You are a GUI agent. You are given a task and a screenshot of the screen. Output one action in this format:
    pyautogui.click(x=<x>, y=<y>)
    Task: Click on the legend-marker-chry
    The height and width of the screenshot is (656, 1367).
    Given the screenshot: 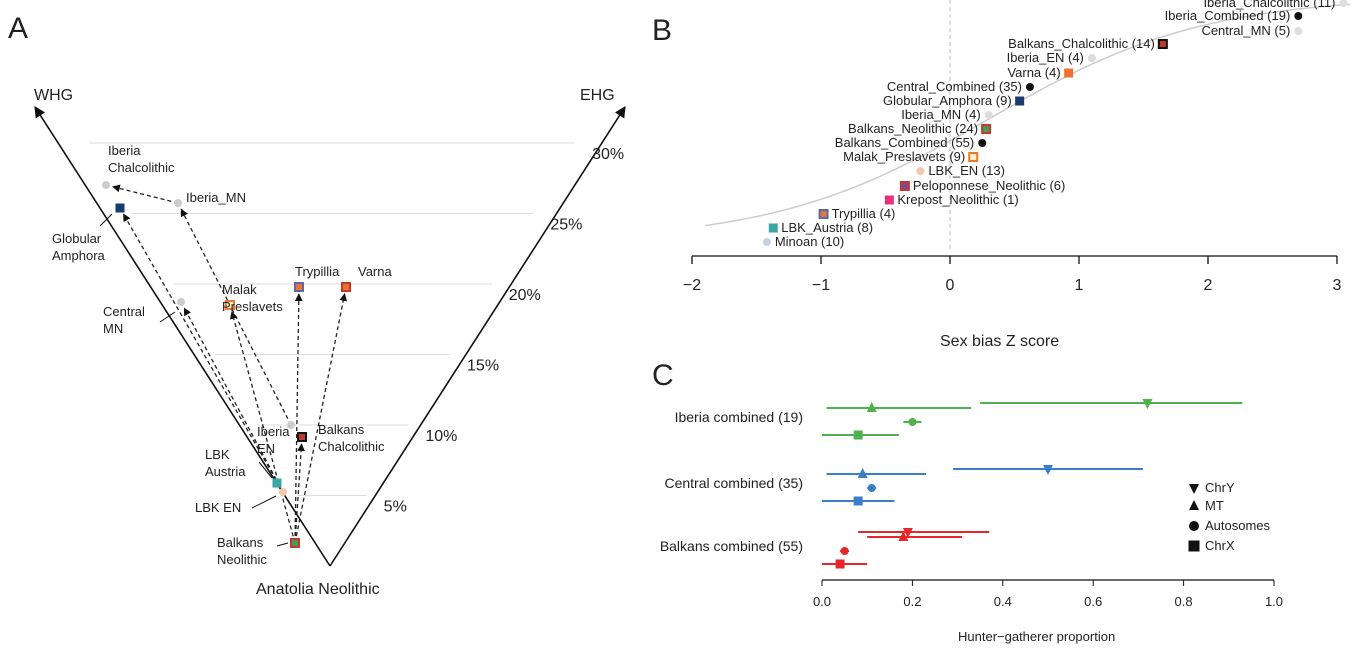 What is the action you would take?
    pyautogui.click(x=1194, y=489)
    